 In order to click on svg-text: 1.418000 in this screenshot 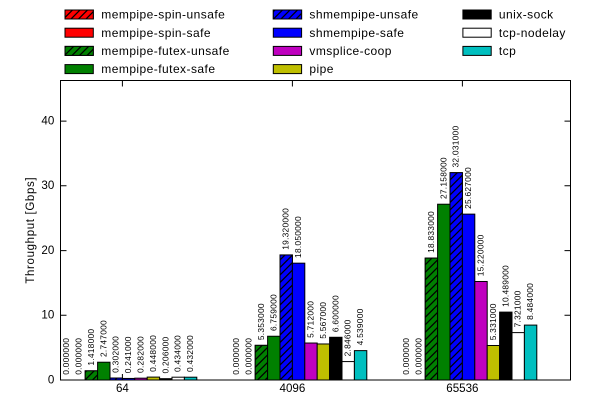, I will do `click(91, 347)`.